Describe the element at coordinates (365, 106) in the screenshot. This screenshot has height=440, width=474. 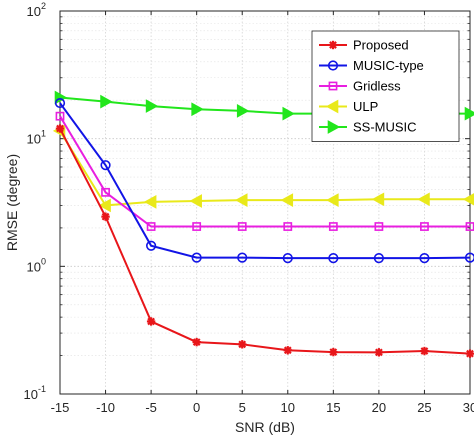
I see `legend-label: ULP` at that location.